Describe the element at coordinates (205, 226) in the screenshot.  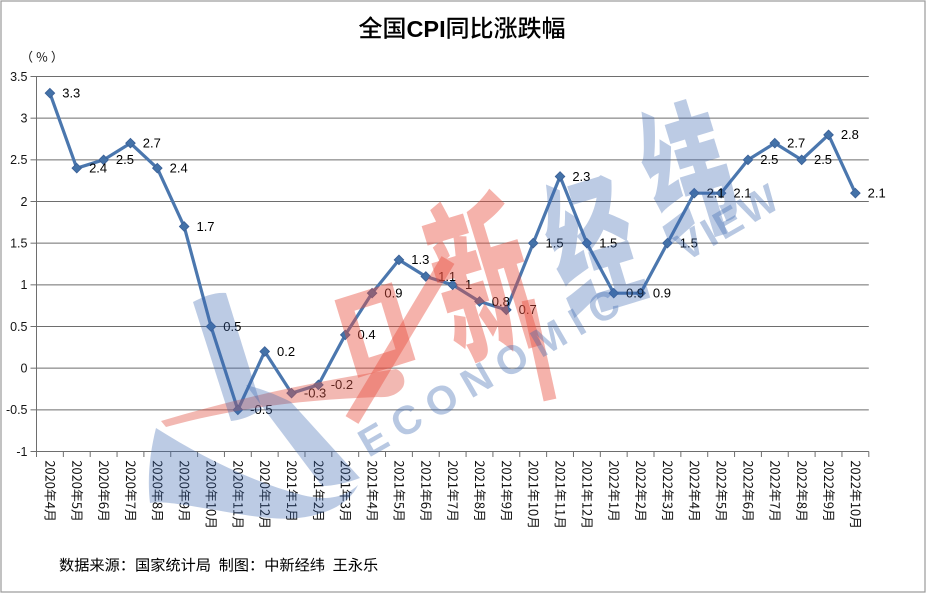
I see `svg-text: 1.7` at that location.